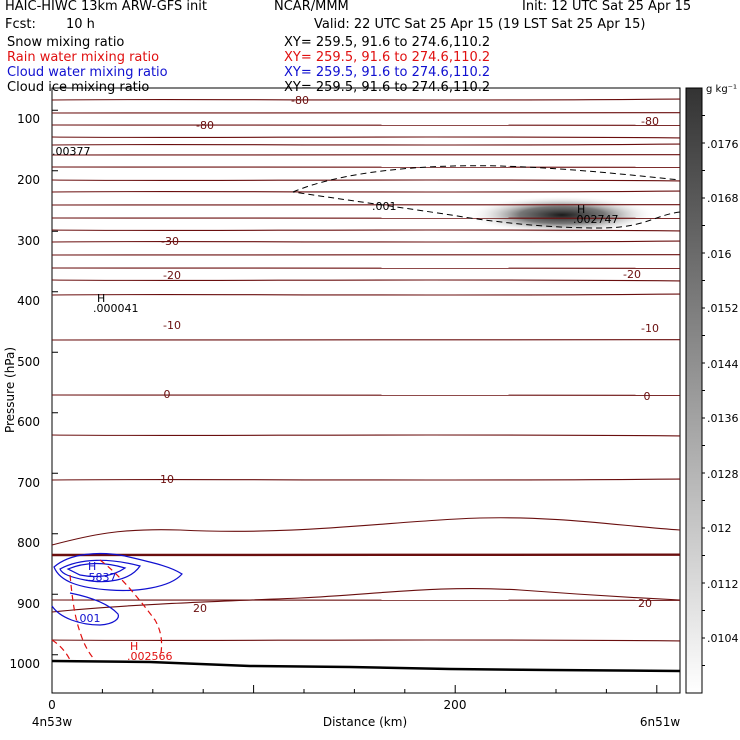  Describe the element at coordinates (66, 42) in the screenshot. I see `field-snow-name: Snow mixing ratio` at that location.